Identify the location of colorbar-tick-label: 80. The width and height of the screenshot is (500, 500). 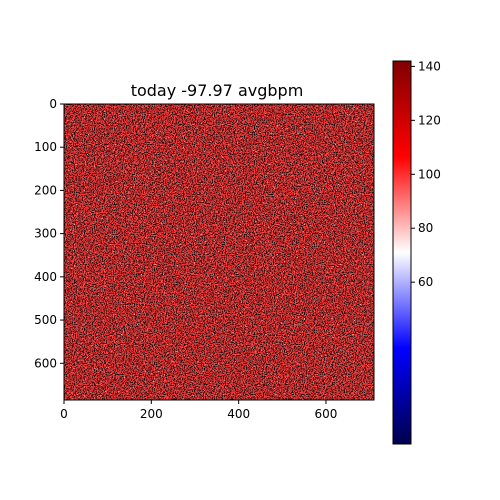
(425, 228).